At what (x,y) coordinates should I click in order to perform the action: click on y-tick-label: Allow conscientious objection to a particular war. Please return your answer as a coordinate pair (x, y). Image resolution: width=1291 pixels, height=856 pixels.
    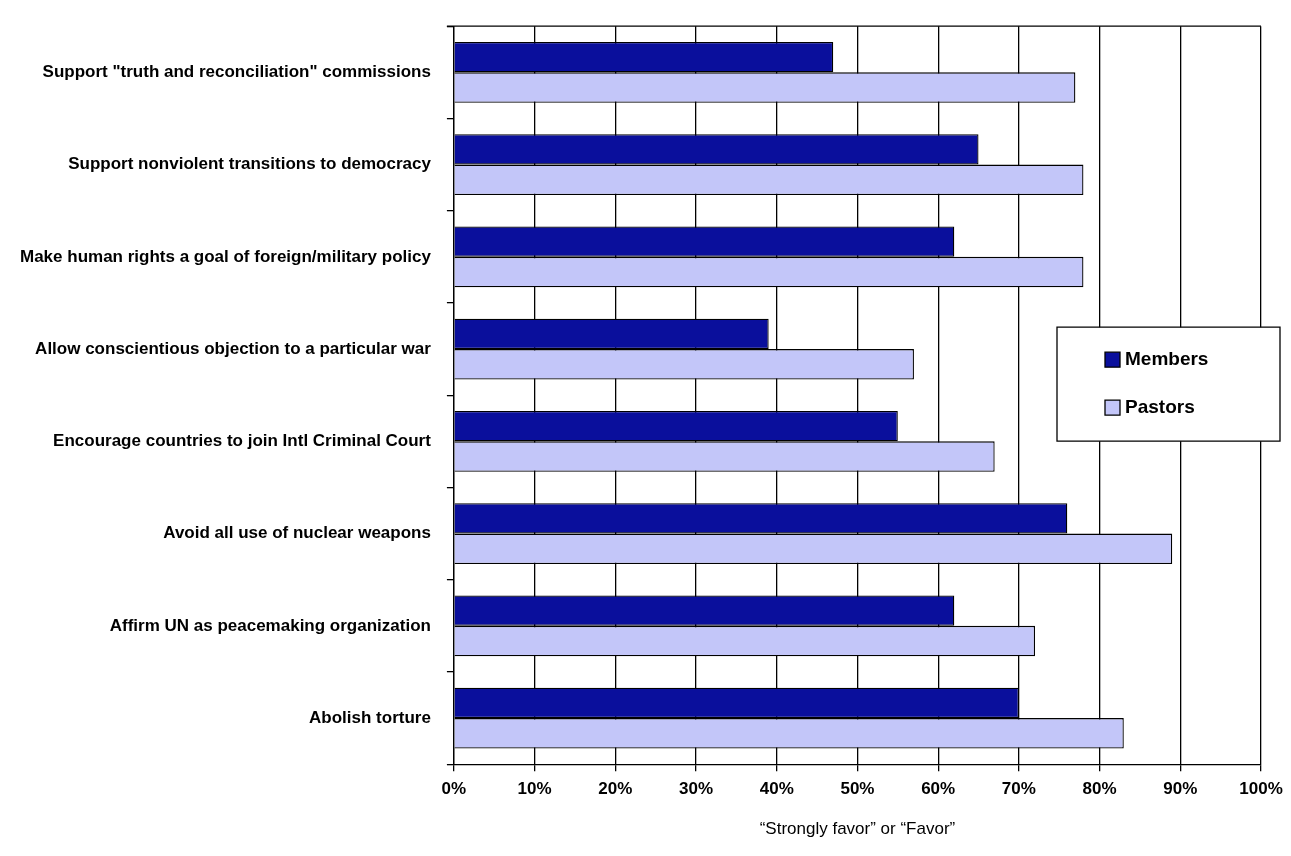
    Looking at the image, I should click on (233, 348).